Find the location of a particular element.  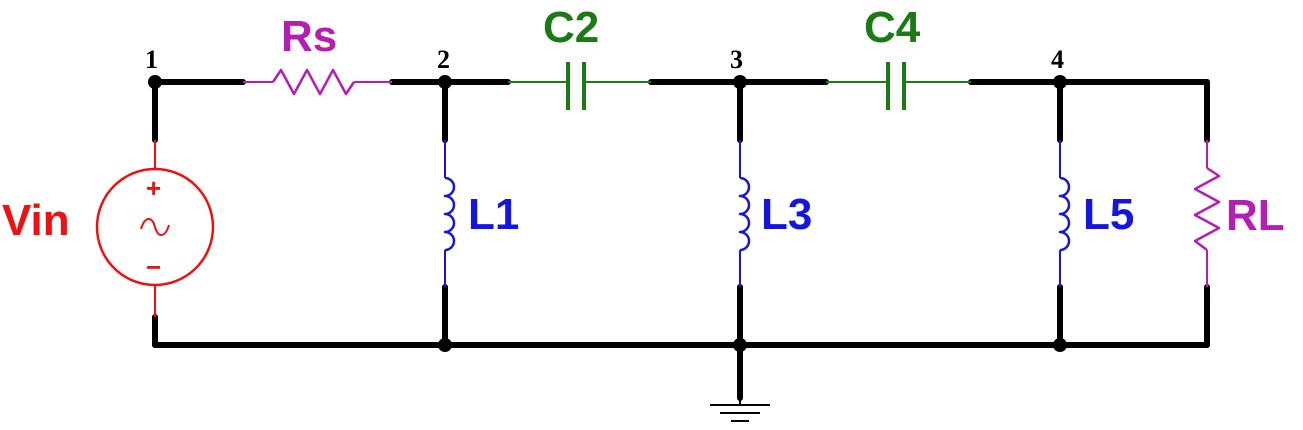

label-l1: L1 is located at coordinates (493, 214).